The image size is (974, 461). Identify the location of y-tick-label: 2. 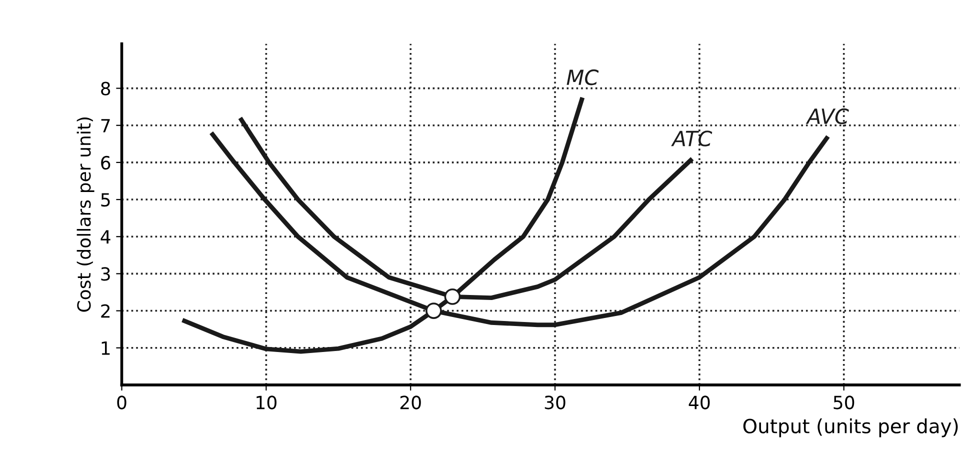
(105, 311).